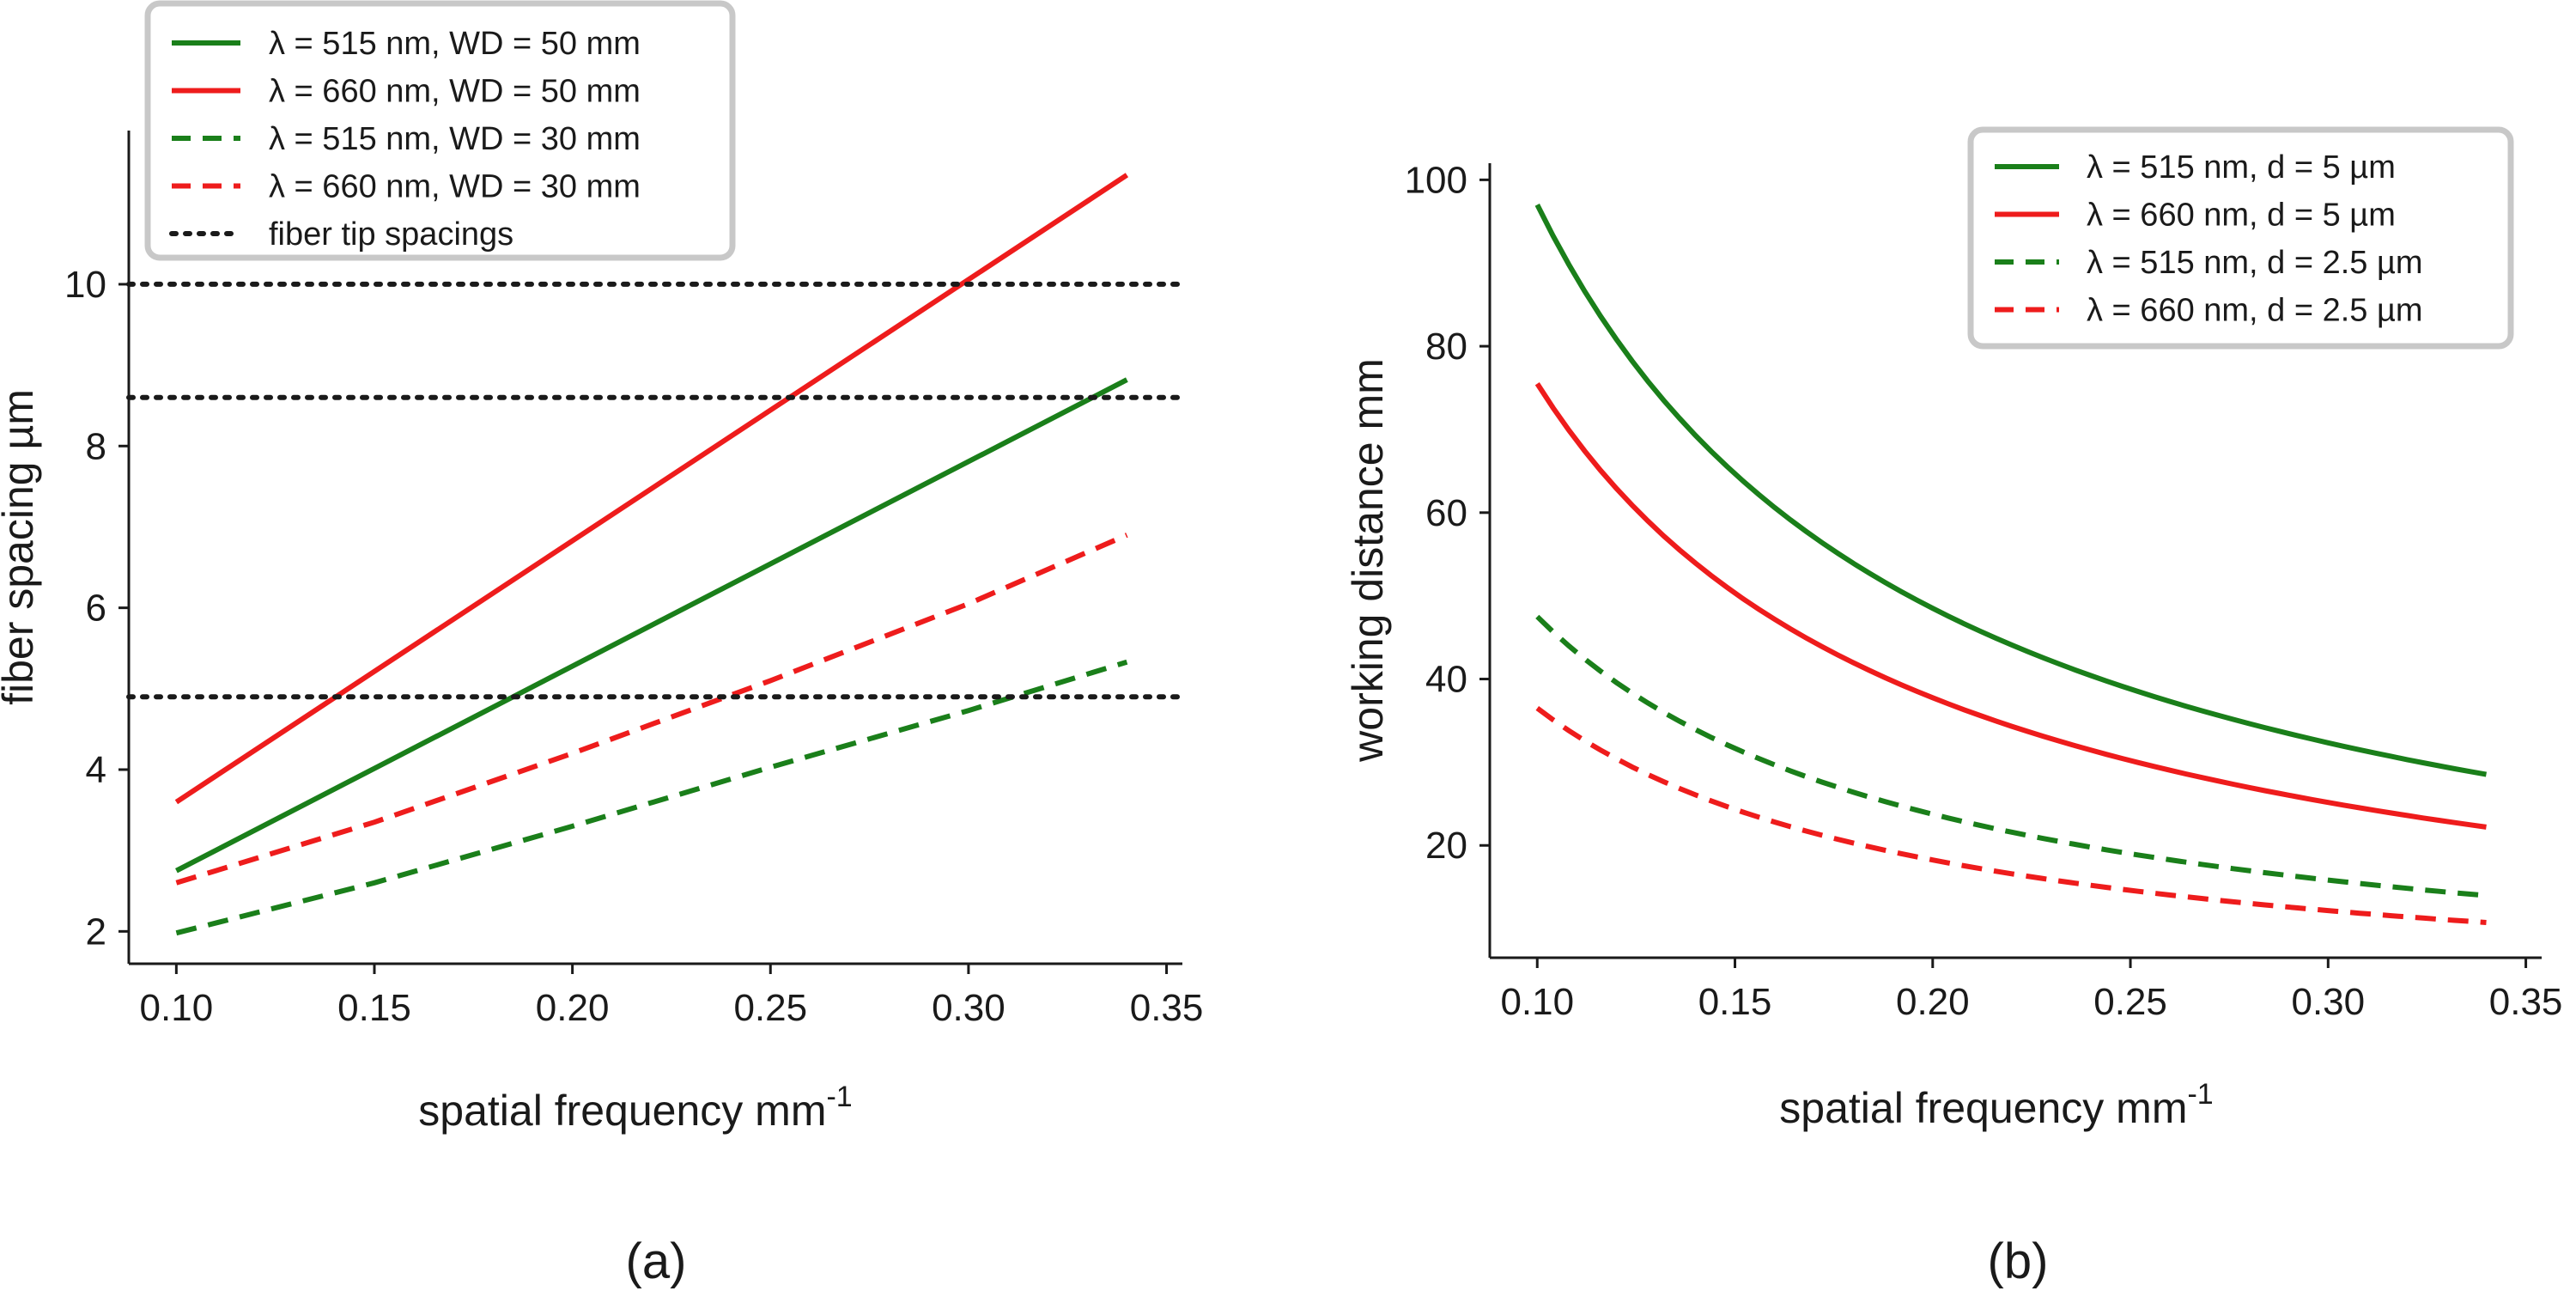 The image size is (2576, 1291). Describe the element at coordinates (455, 139) in the screenshot. I see `legend-label: λ = 515 nm, WD = 30 mm` at that location.